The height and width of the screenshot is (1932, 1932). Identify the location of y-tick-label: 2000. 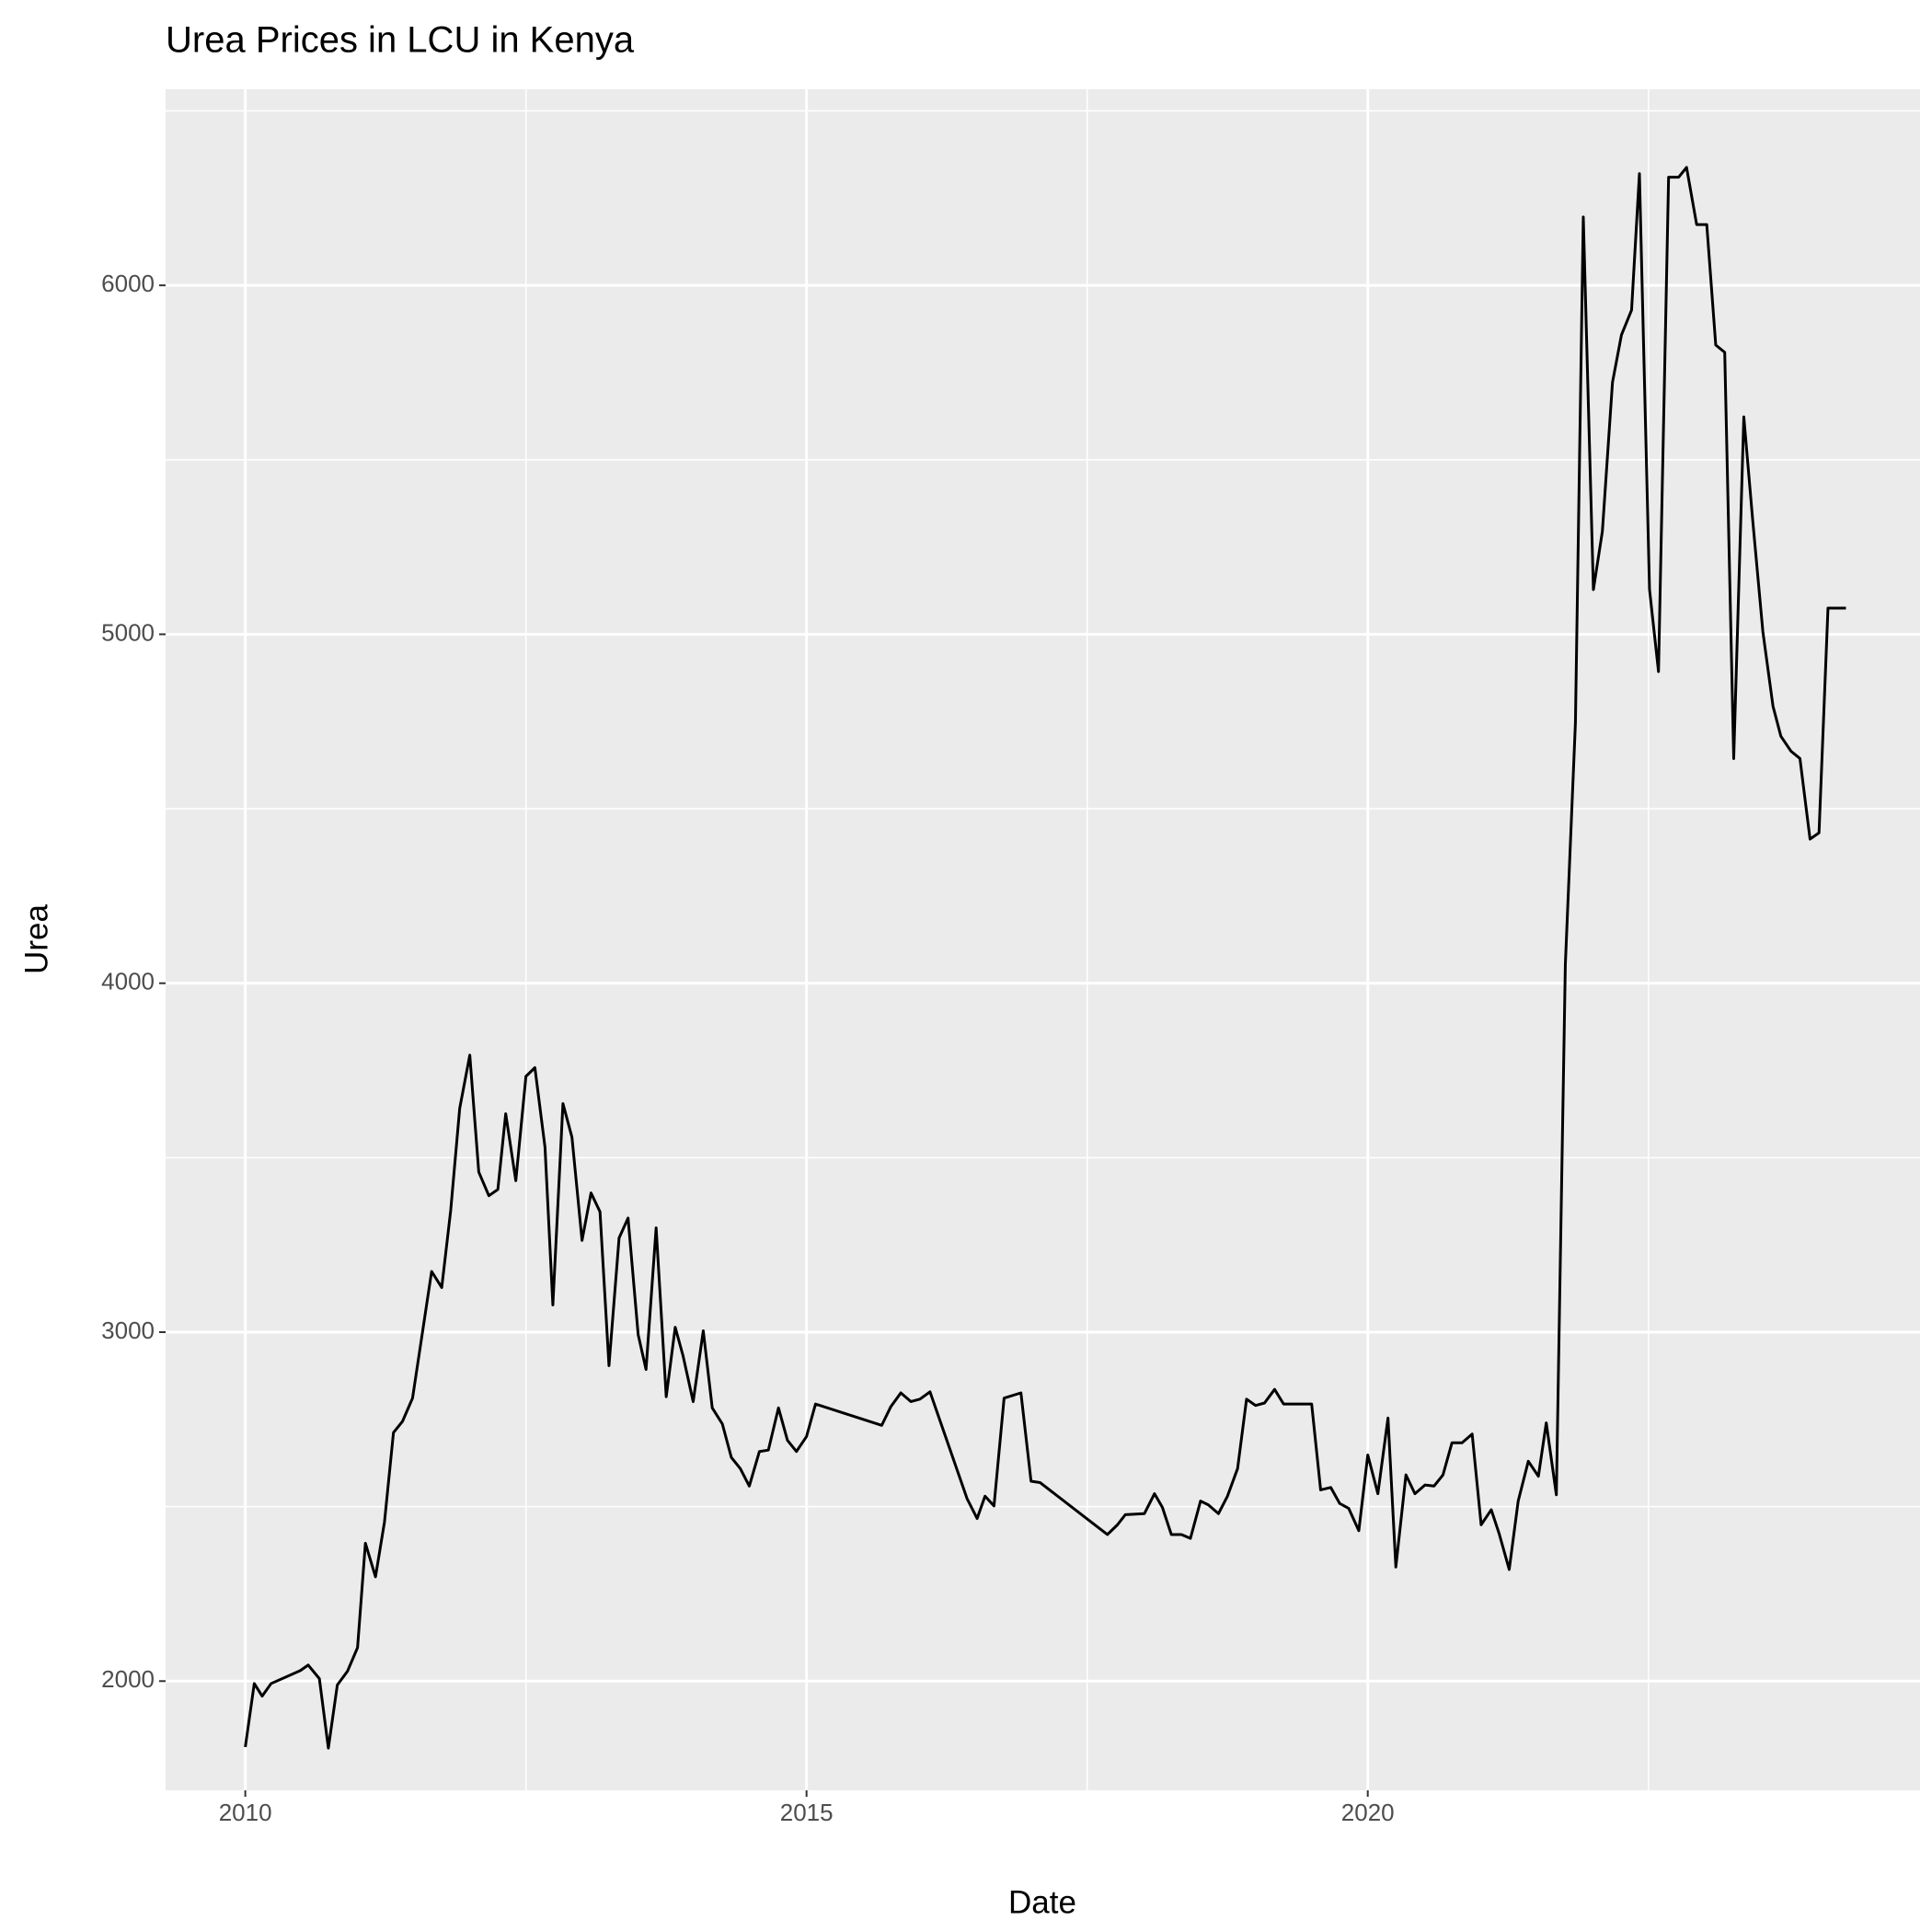
(128, 1679).